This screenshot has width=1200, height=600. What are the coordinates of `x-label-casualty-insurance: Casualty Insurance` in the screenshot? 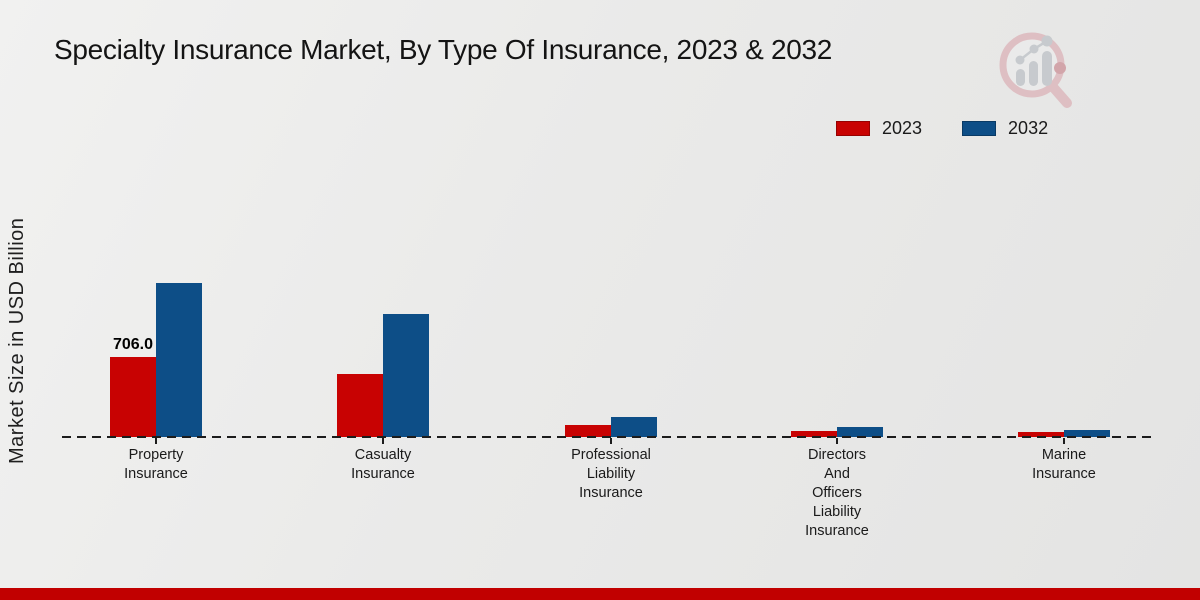 It's located at (383, 464).